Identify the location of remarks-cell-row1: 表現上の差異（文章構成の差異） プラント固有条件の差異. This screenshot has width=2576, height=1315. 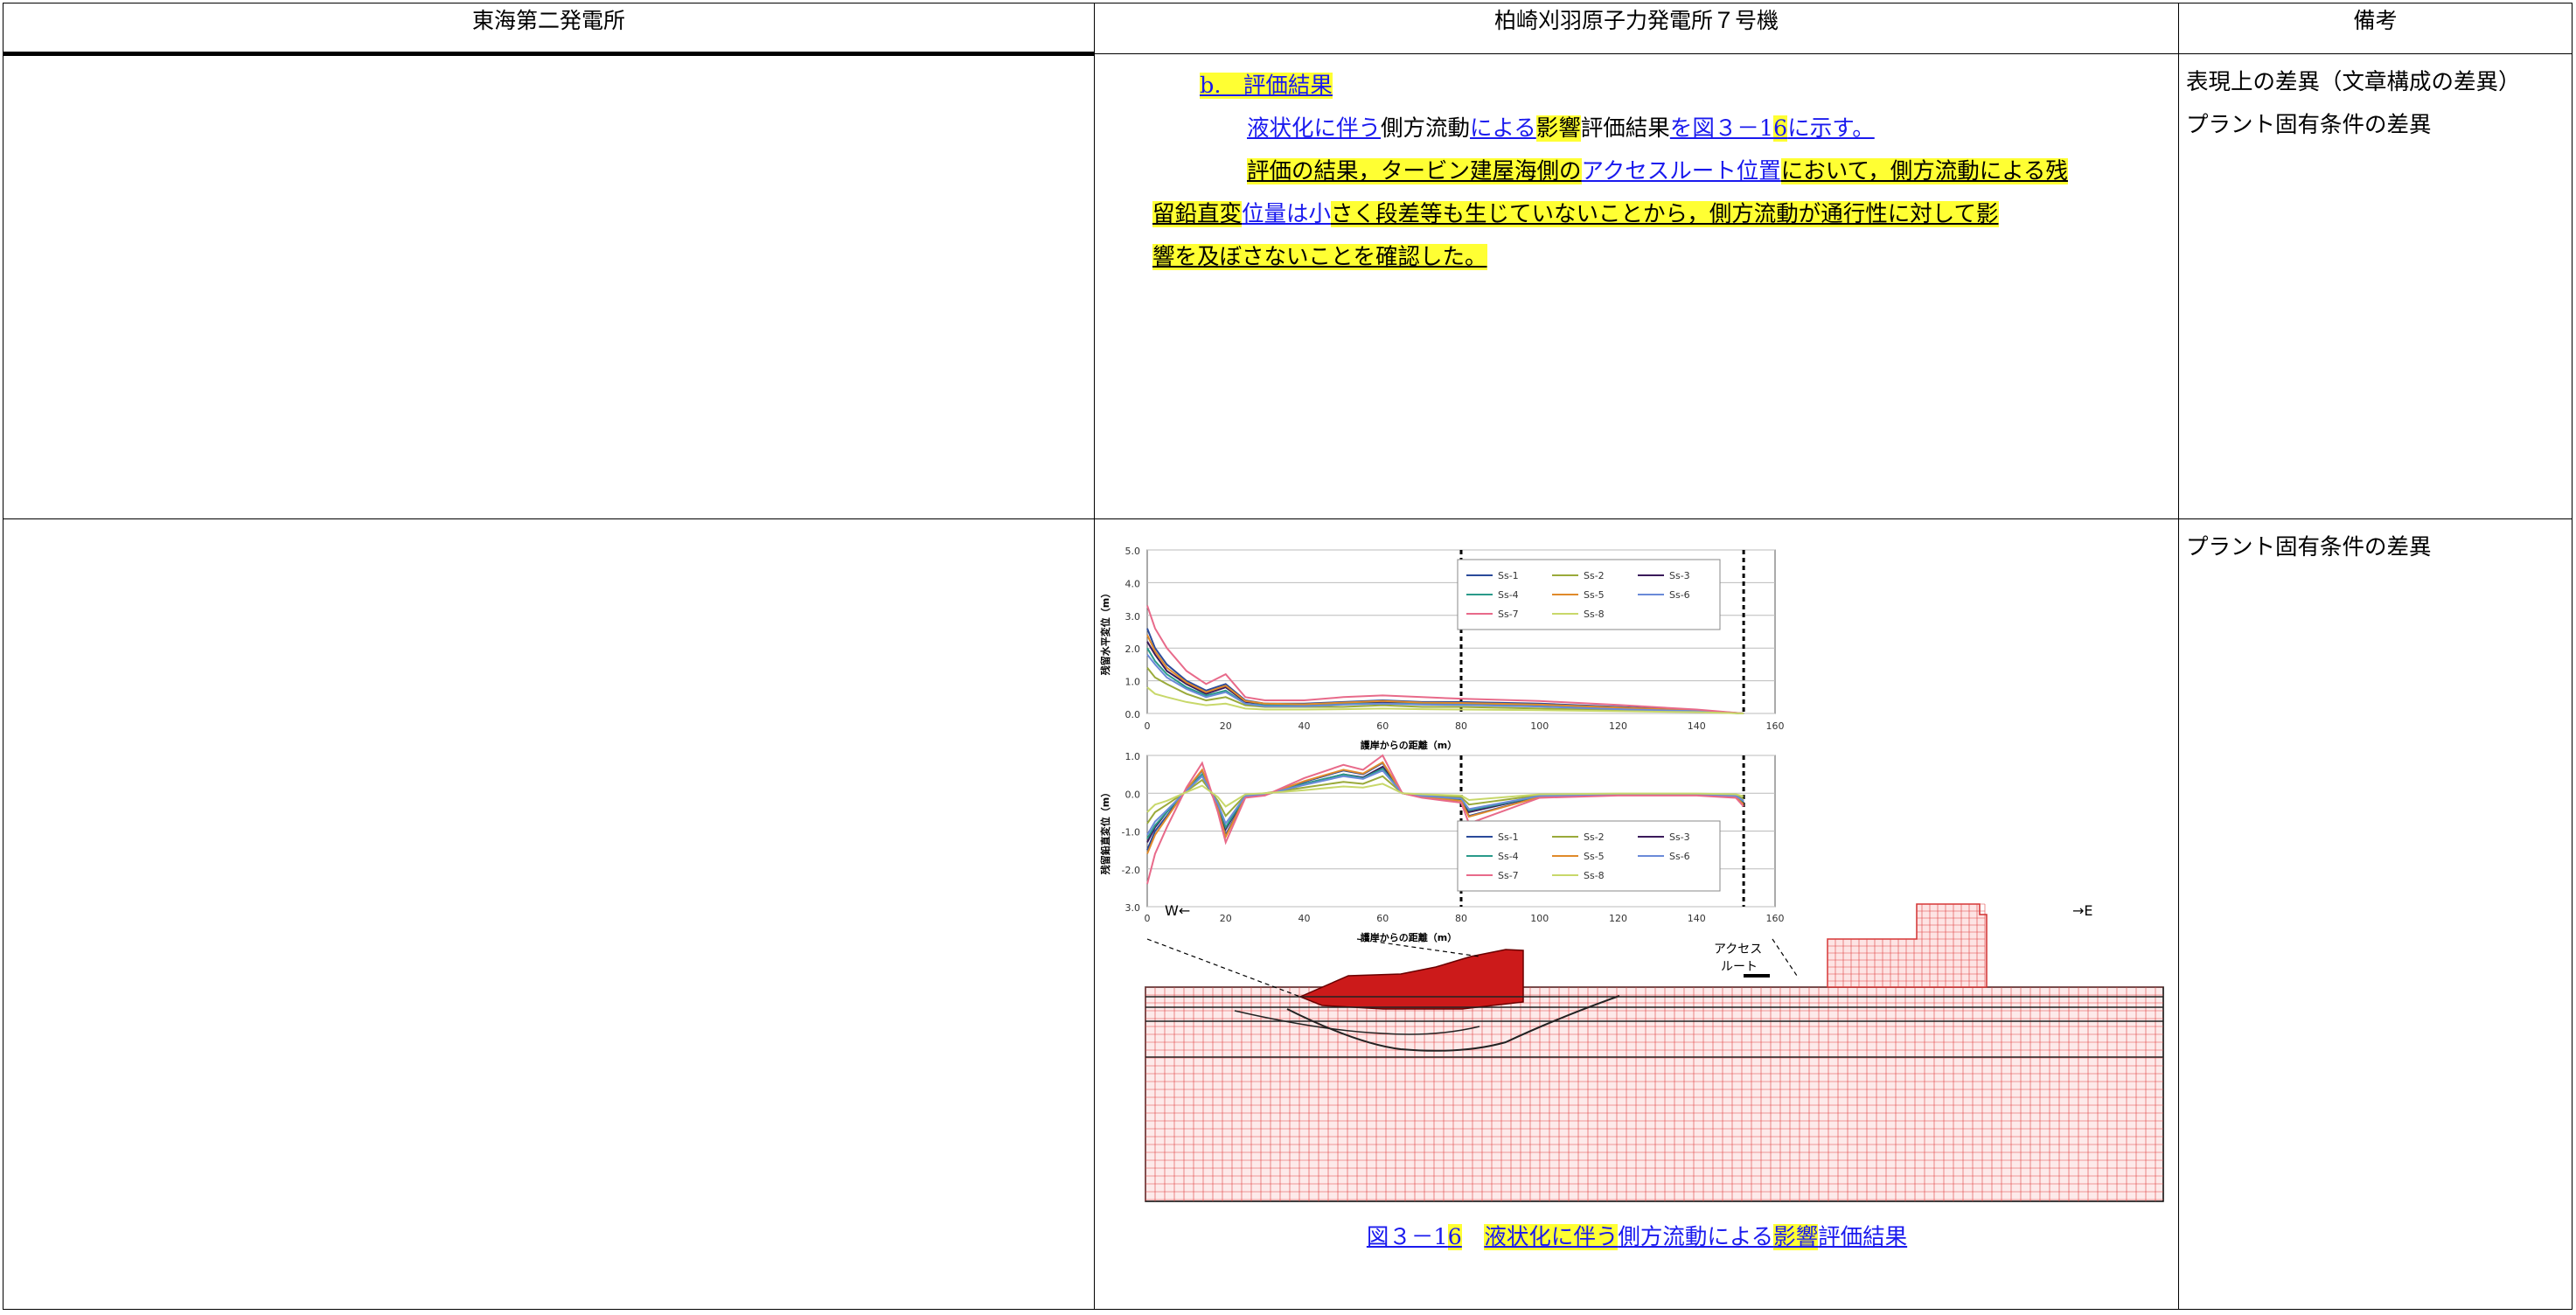
(2375, 286).